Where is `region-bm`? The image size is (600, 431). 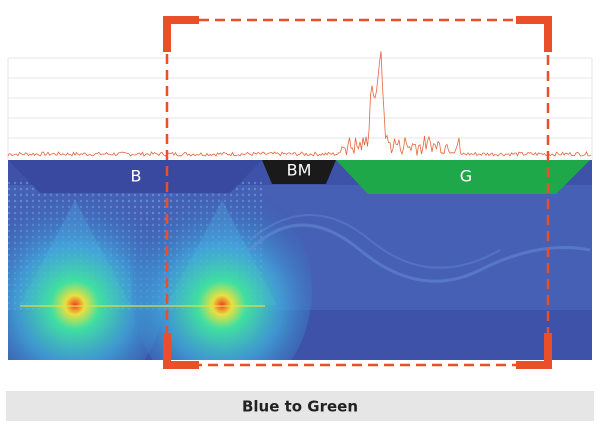
region-bm is located at coordinates (299, 172).